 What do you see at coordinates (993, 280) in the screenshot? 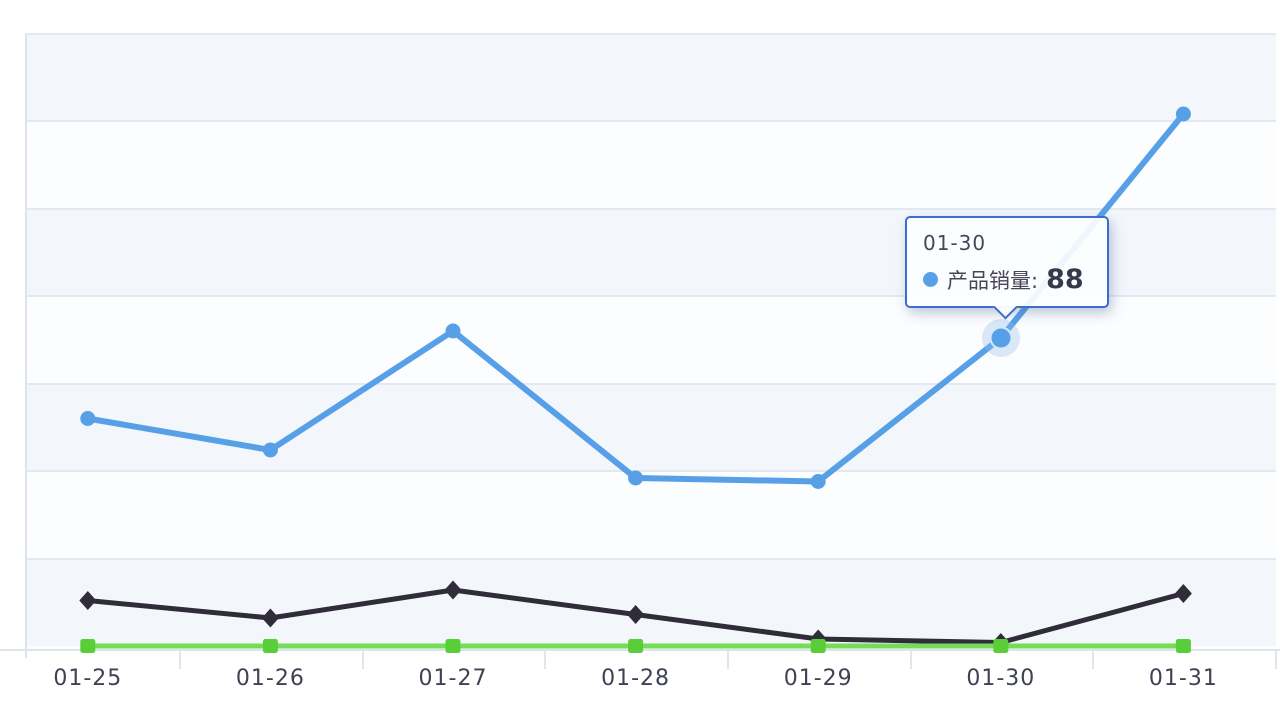
I see `tooltip-series-label: 产品销量:` at bounding box center [993, 280].